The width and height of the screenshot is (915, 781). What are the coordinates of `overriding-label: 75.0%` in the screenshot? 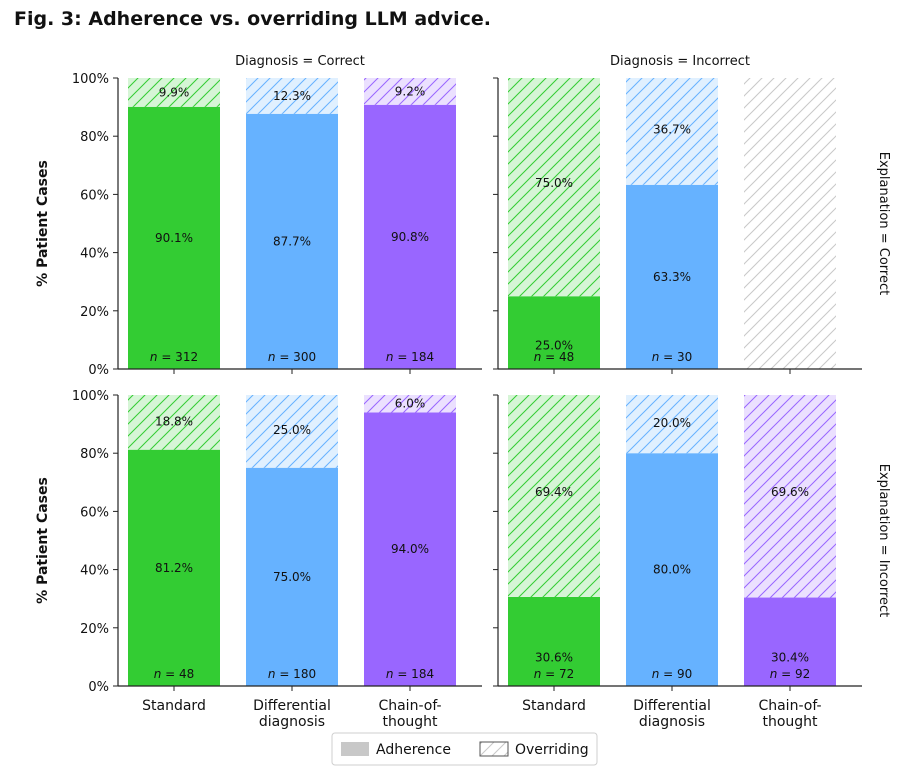 It's located at (554, 183).